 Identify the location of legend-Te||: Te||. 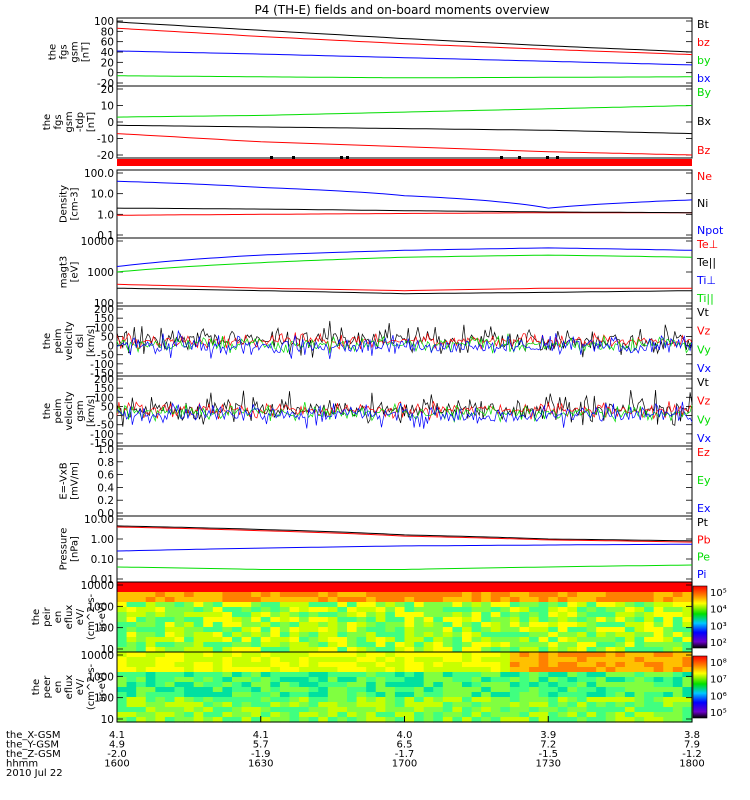
(706, 262).